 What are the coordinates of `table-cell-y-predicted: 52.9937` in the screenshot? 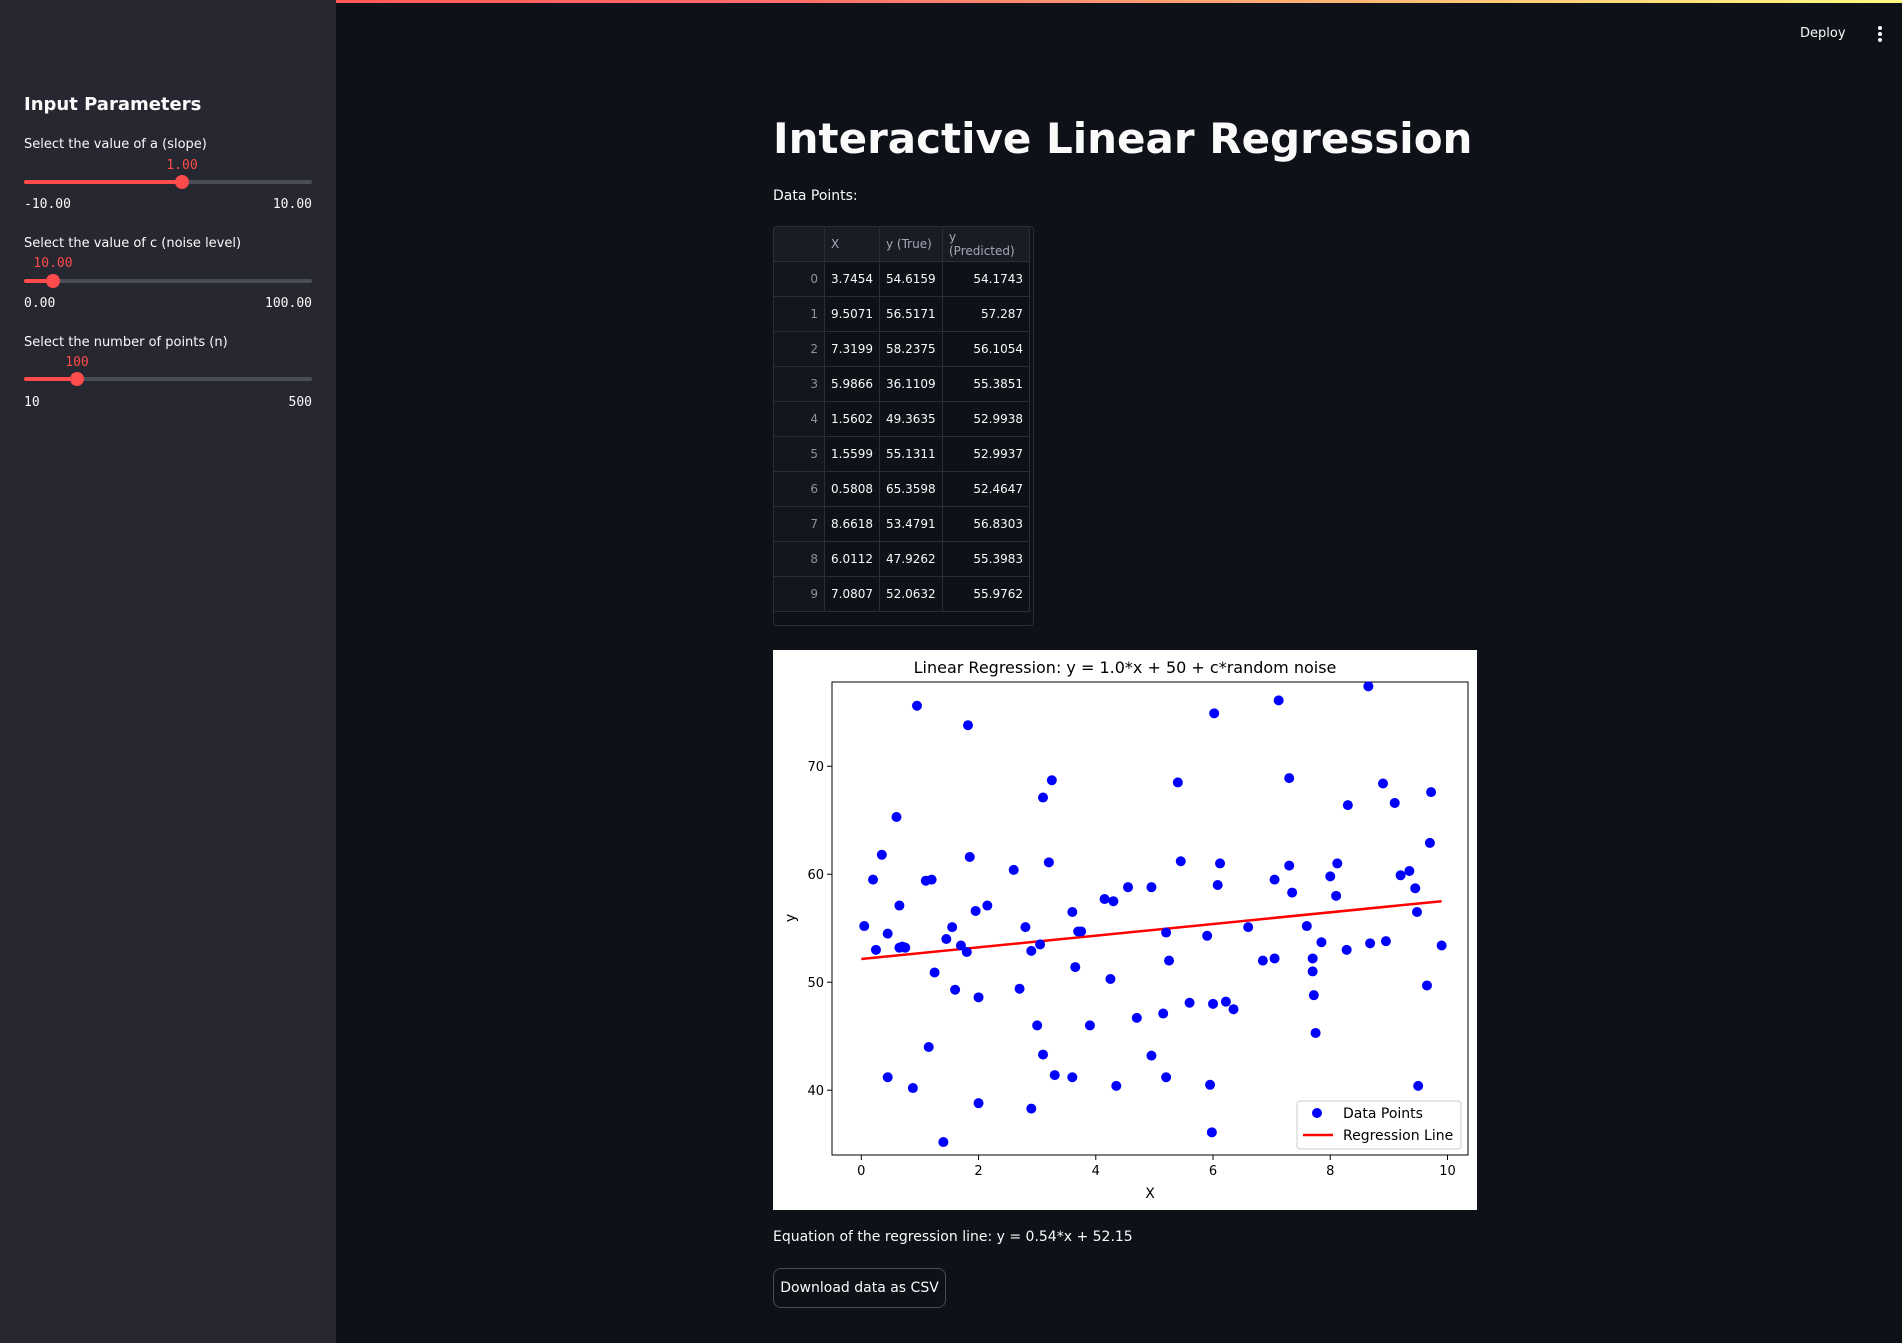 It's located at (986, 454).